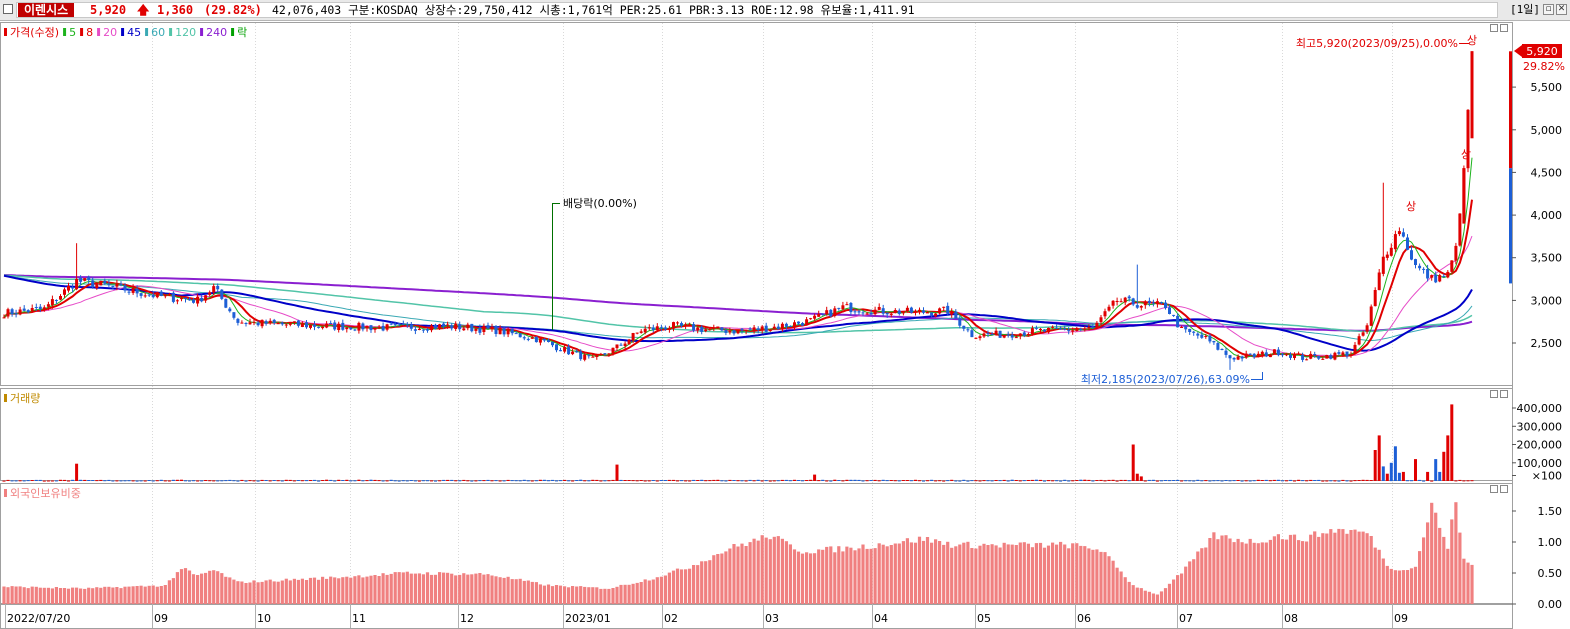 This screenshot has height=629, width=1570. Describe the element at coordinates (1561, 9) in the screenshot. I see `close-icon: ✕` at that location.